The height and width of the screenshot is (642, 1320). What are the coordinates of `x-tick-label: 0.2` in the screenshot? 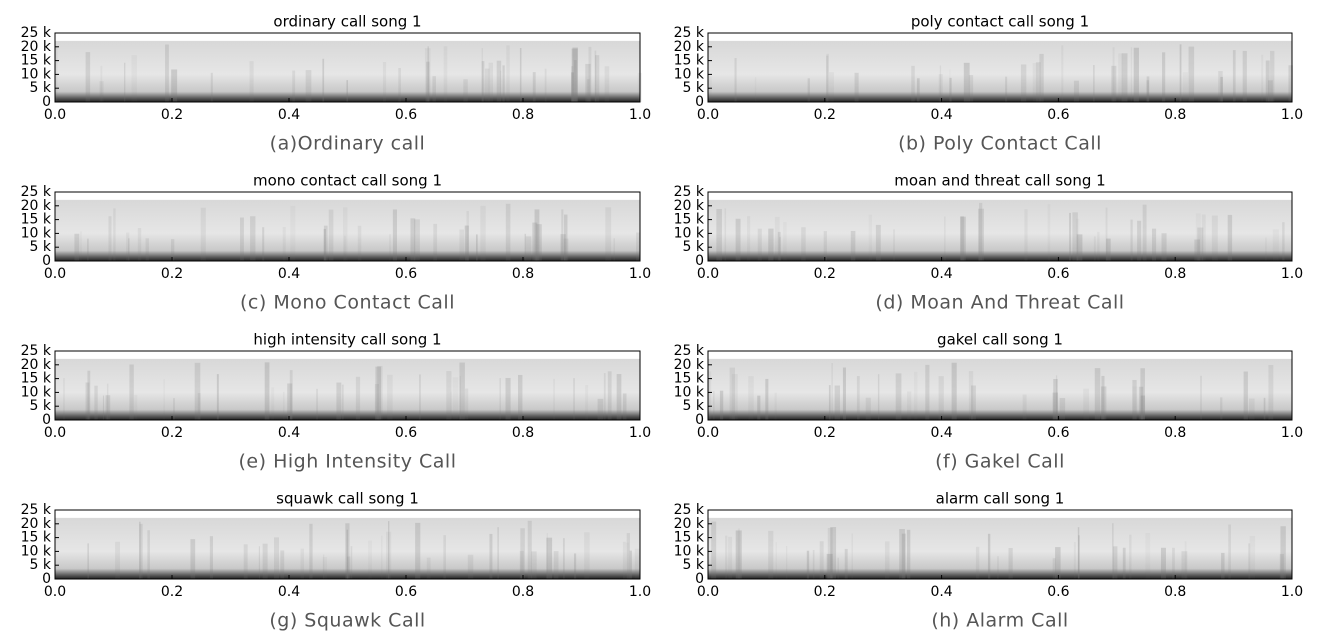 It's located at (172, 115).